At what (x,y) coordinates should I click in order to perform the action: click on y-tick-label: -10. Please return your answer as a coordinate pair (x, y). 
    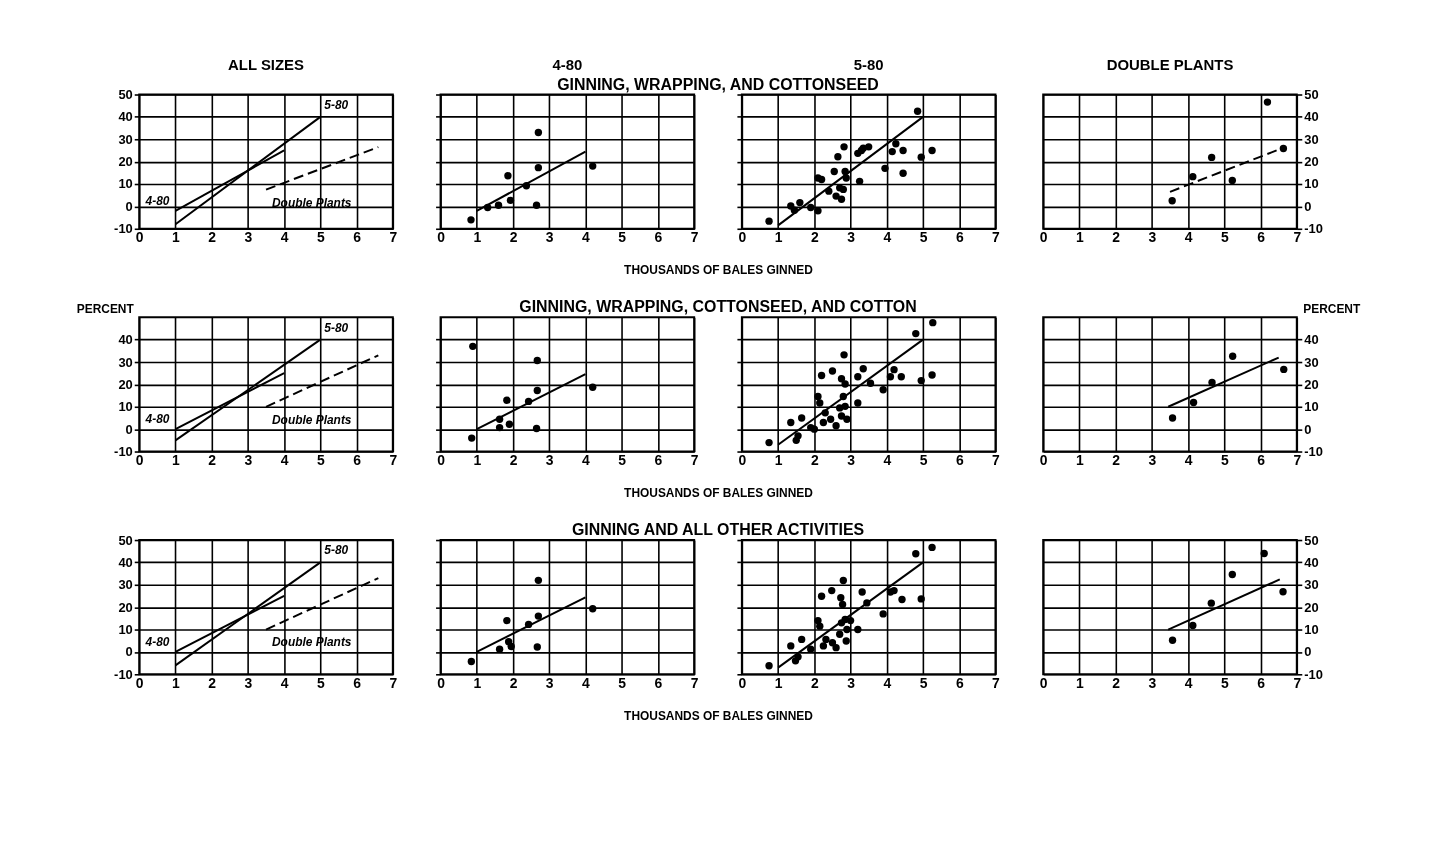
    Looking at the image, I should click on (1313, 452).